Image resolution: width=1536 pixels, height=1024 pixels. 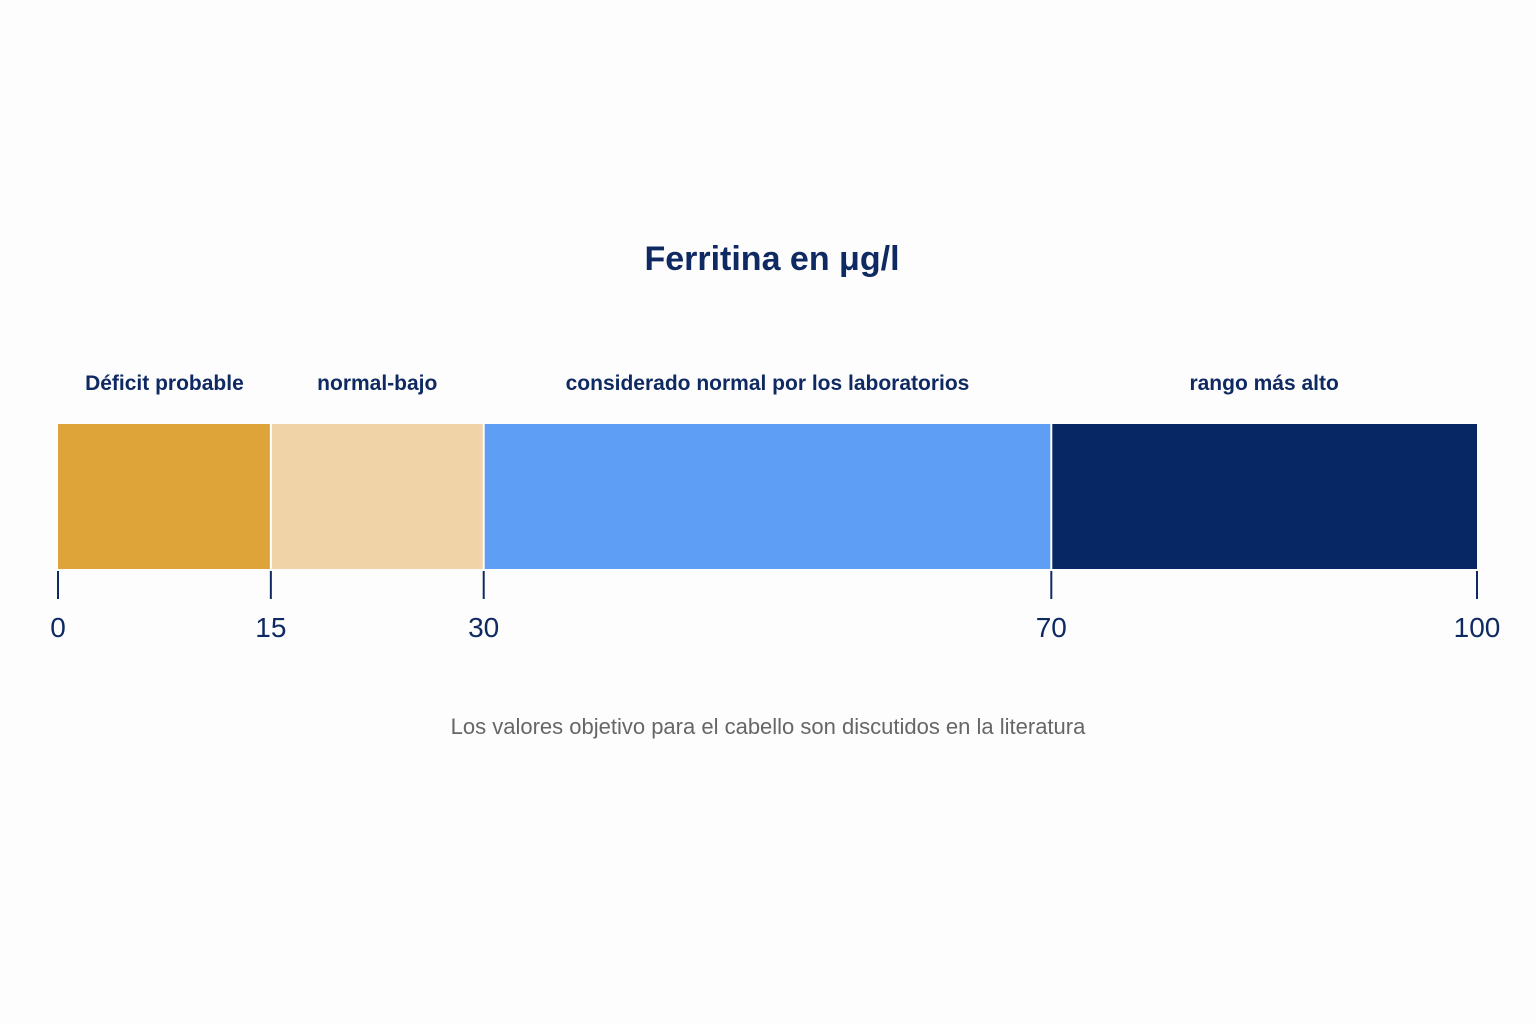 I want to click on segment-label-3: rango más alto, so click(x=1263, y=383).